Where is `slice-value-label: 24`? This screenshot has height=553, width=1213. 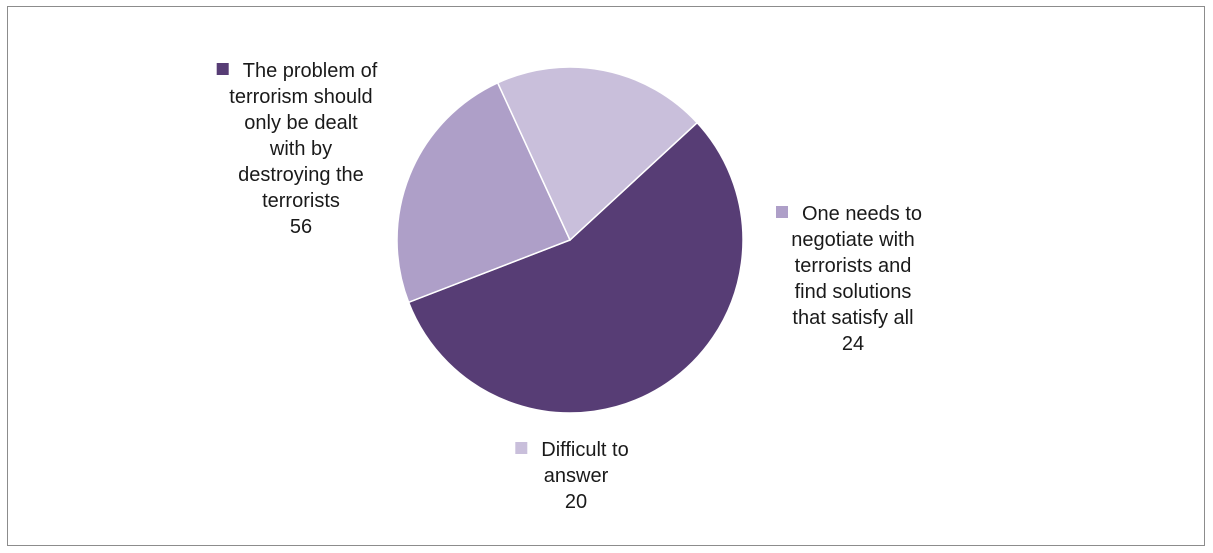 slice-value-label: 24 is located at coordinates (853, 344).